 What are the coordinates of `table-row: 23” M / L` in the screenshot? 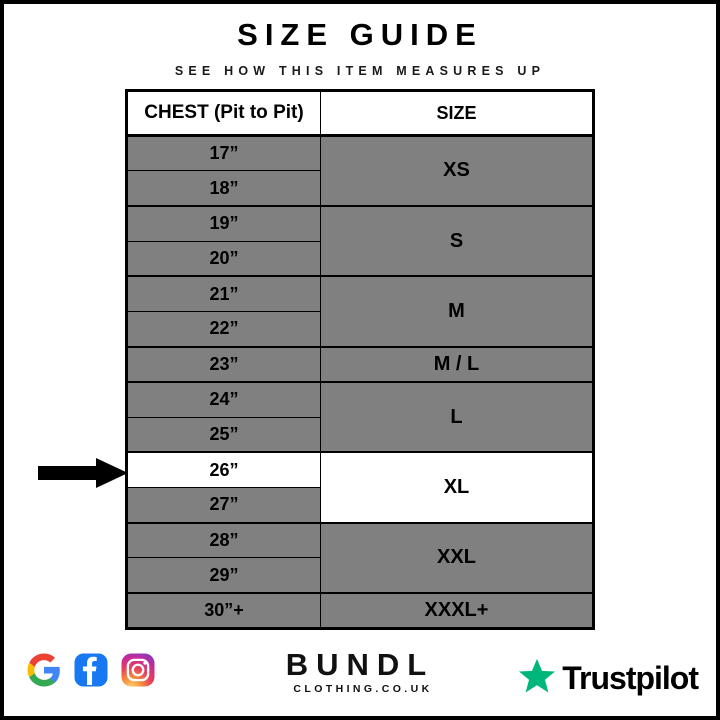 It's located at (360, 364).